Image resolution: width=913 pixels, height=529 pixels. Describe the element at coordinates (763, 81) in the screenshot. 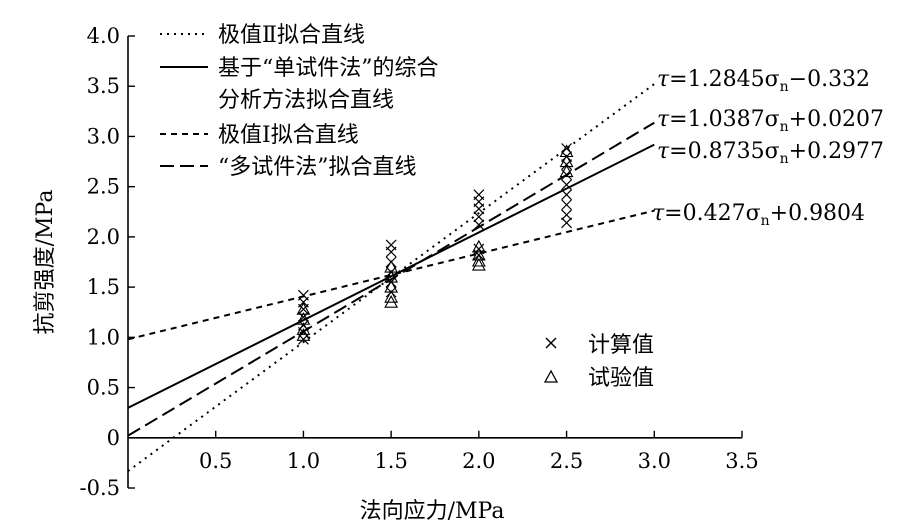

I see `equation-extreme-2: τ=1.2845σn−0.332` at that location.